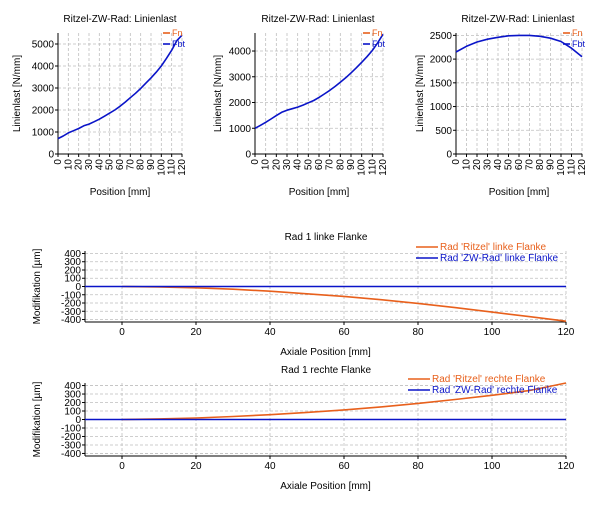 Image resolution: width=600 pixels, height=515 pixels. What do you see at coordinates (495, 390) in the screenshot?
I see `legend-label: Rad 'ZW-Rad' rechte Flanke` at bounding box center [495, 390].